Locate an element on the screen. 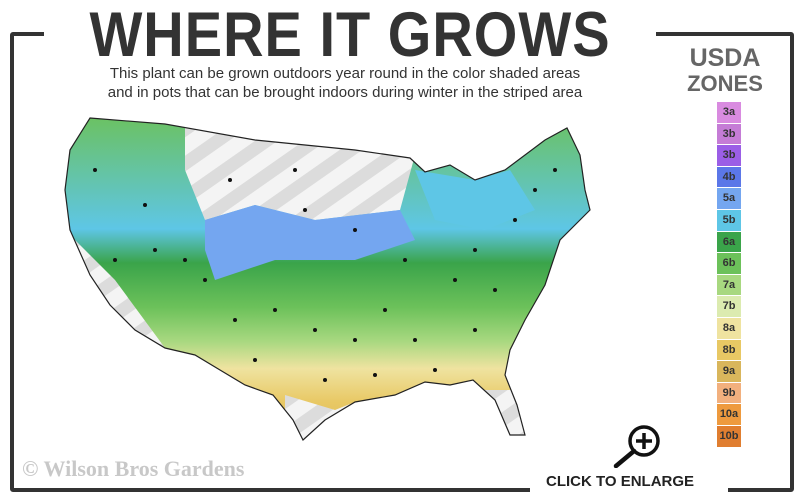 Image resolution: width=800 pixels, height=500 pixels. watermark: © Wilson Bros Gardens is located at coordinates (133, 468).